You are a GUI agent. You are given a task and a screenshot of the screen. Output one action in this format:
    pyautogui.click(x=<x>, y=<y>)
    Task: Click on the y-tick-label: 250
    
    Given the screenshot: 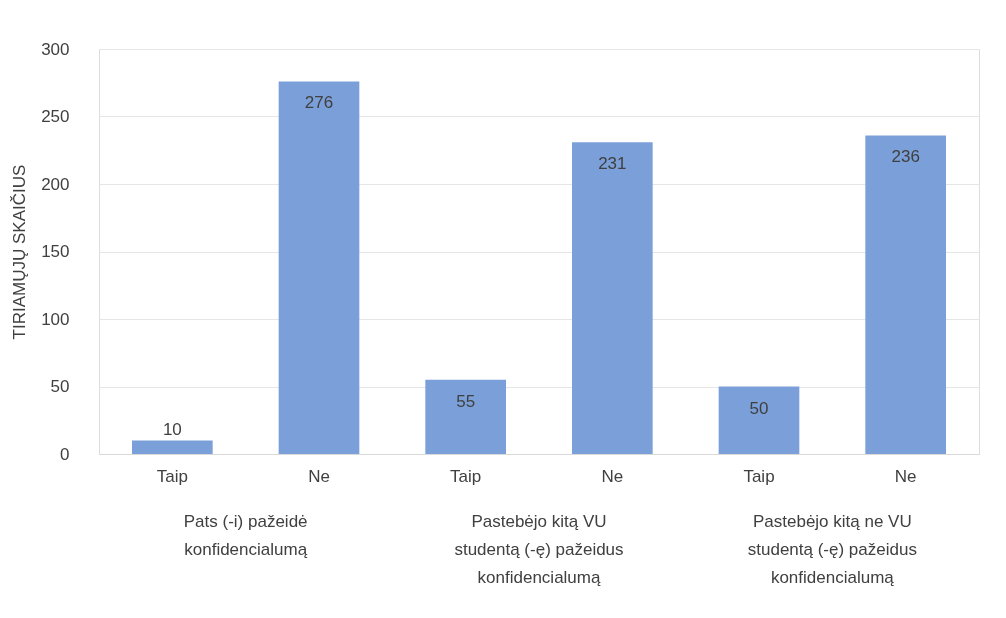 What is the action you would take?
    pyautogui.click(x=55, y=116)
    